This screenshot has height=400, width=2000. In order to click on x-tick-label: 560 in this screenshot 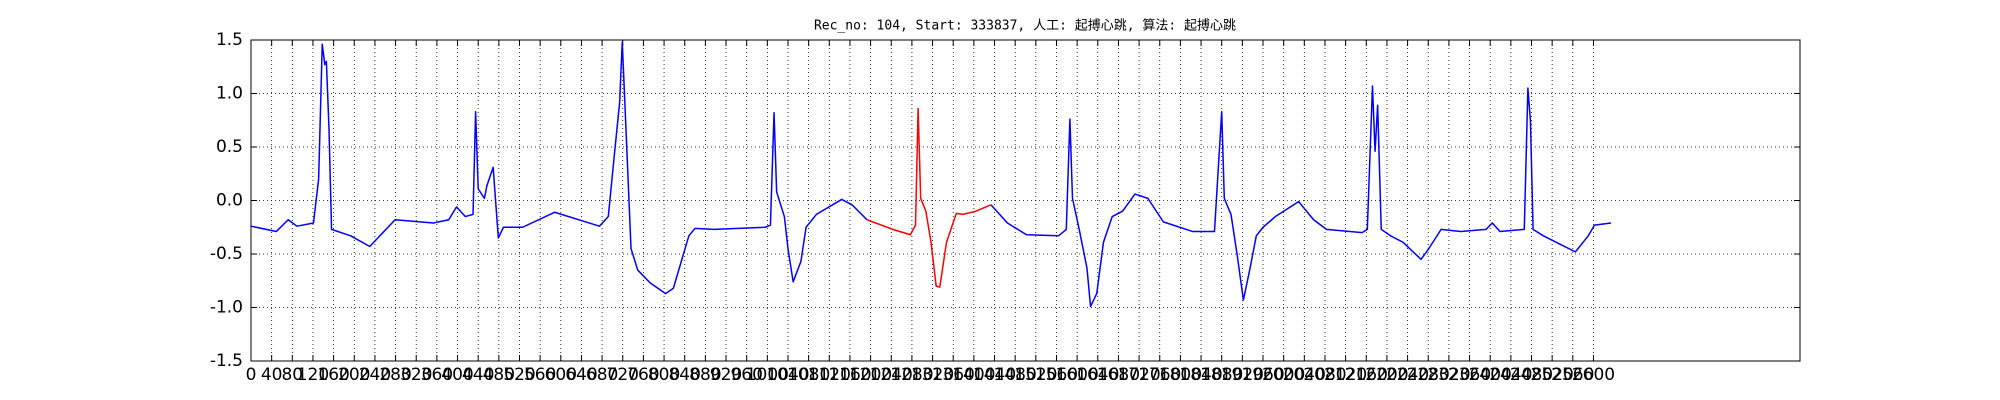, I will do `click(540, 375)`.